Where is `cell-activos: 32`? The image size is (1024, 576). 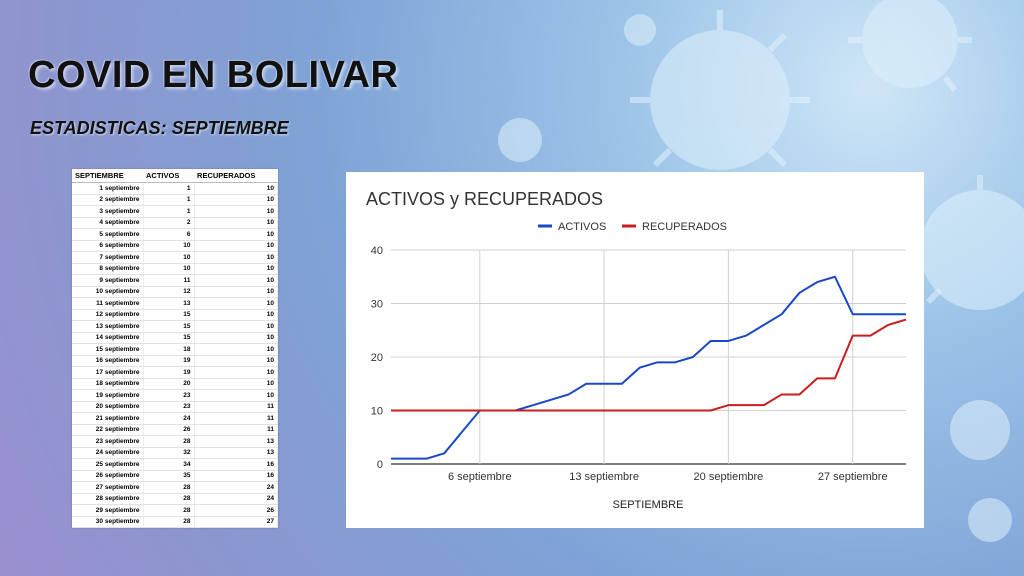 cell-activos: 32 is located at coordinates (169, 453).